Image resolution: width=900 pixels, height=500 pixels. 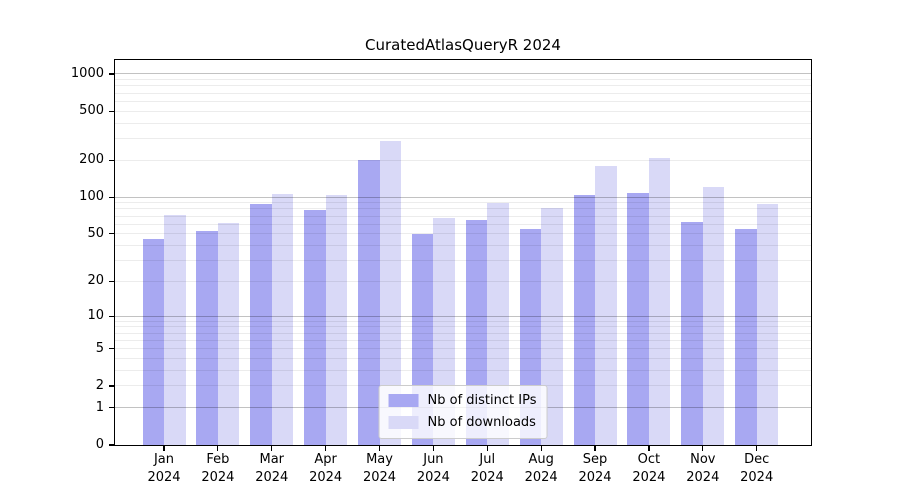 What do you see at coordinates (91, 197) in the screenshot?
I see `y-tick-label: 100` at bounding box center [91, 197].